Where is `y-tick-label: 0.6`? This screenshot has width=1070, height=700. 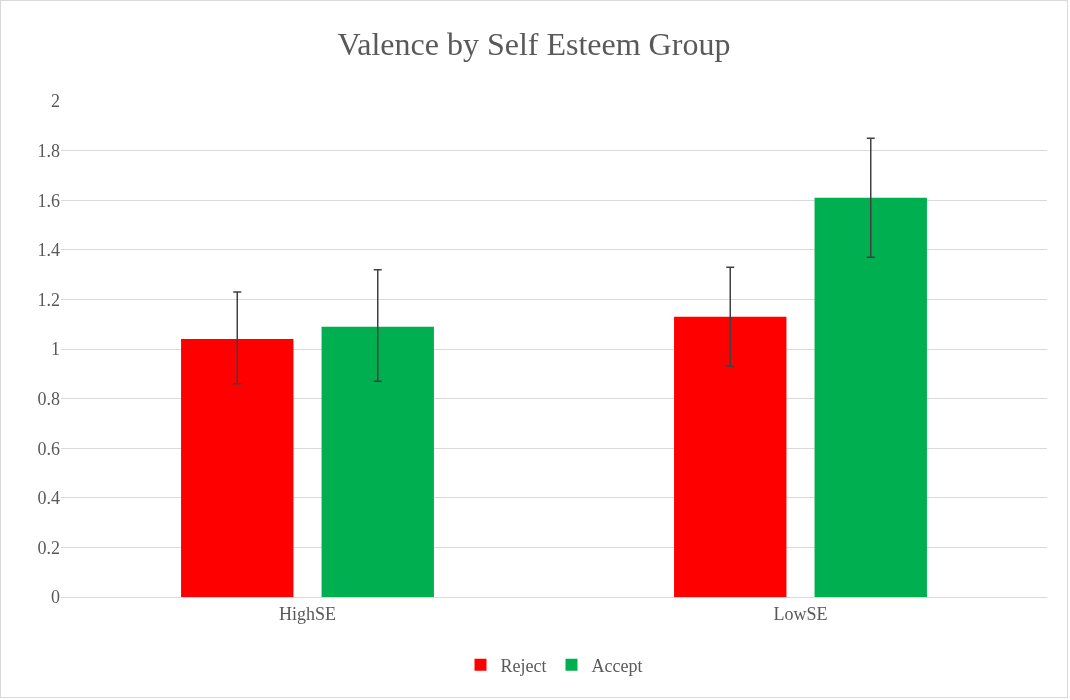 y-tick-label: 0.6 is located at coordinates (48, 448).